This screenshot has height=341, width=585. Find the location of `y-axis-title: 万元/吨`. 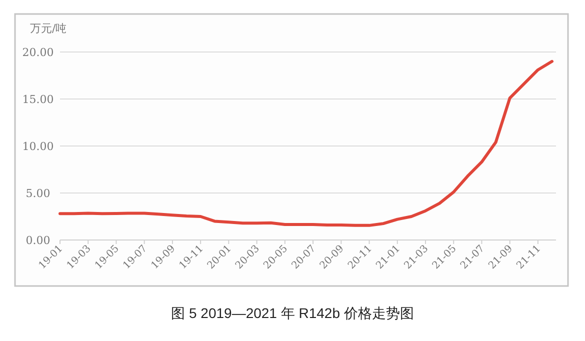

y-axis-title: 万元/吨 is located at coordinates (48, 28).